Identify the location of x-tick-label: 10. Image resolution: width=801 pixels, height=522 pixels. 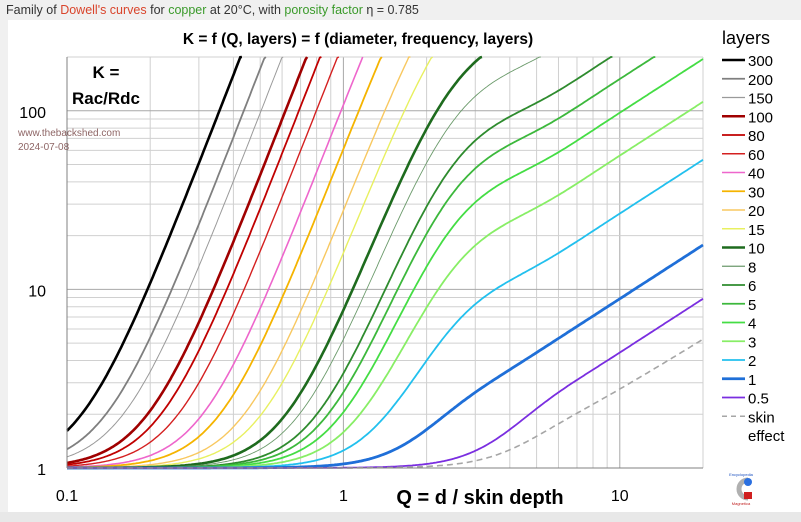
(620, 496).